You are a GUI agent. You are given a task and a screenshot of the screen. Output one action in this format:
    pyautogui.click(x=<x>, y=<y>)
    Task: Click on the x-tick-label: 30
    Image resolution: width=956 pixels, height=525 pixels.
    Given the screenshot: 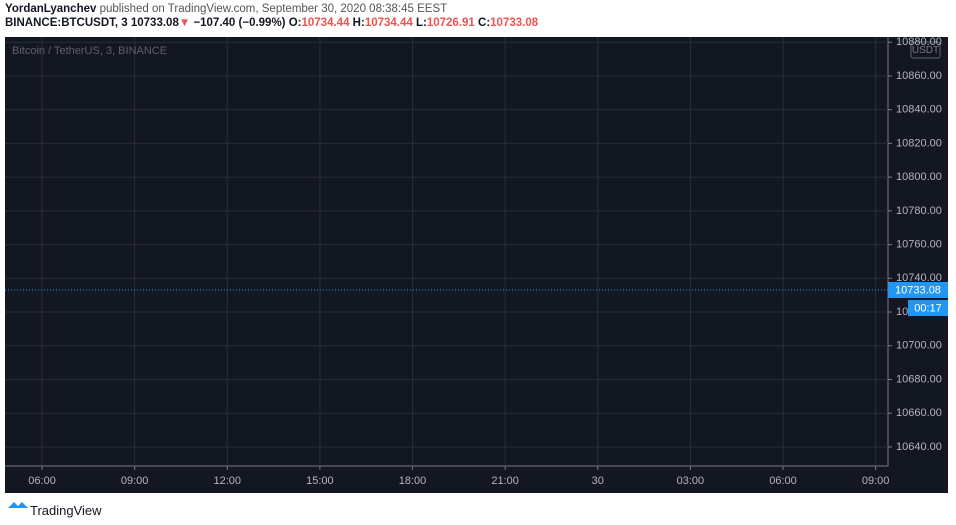 What is the action you would take?
    pyautogui.click(x=598, y=481)
    